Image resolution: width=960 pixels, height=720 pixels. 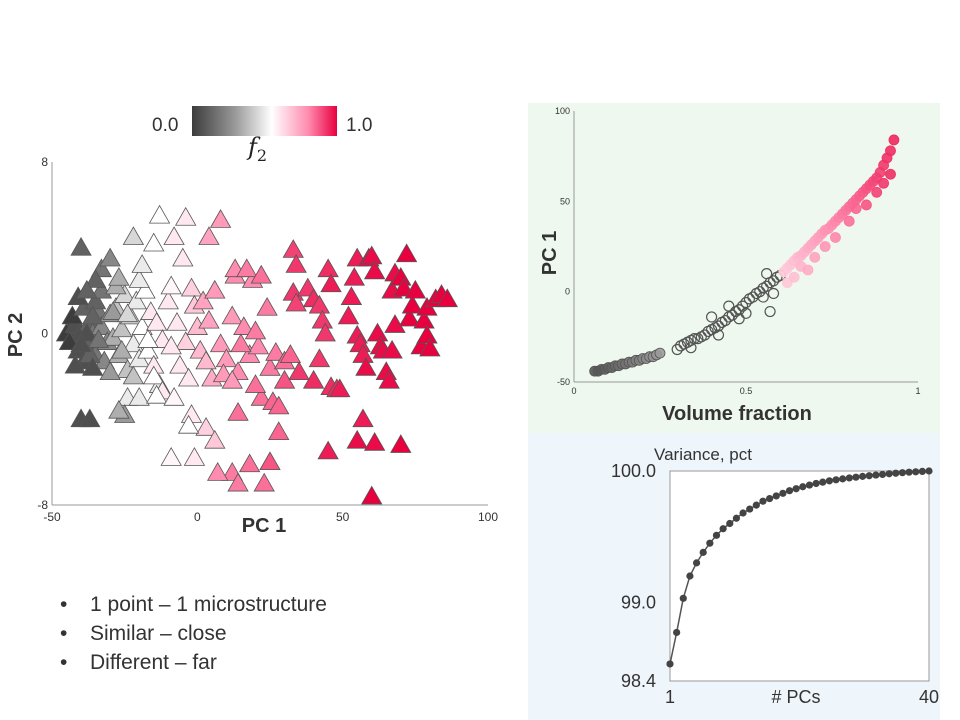 What do you see at coordinates (138, 662) in the screenshot?
I see `bullet-item: • Different – far` at bounding box center [138, 662].